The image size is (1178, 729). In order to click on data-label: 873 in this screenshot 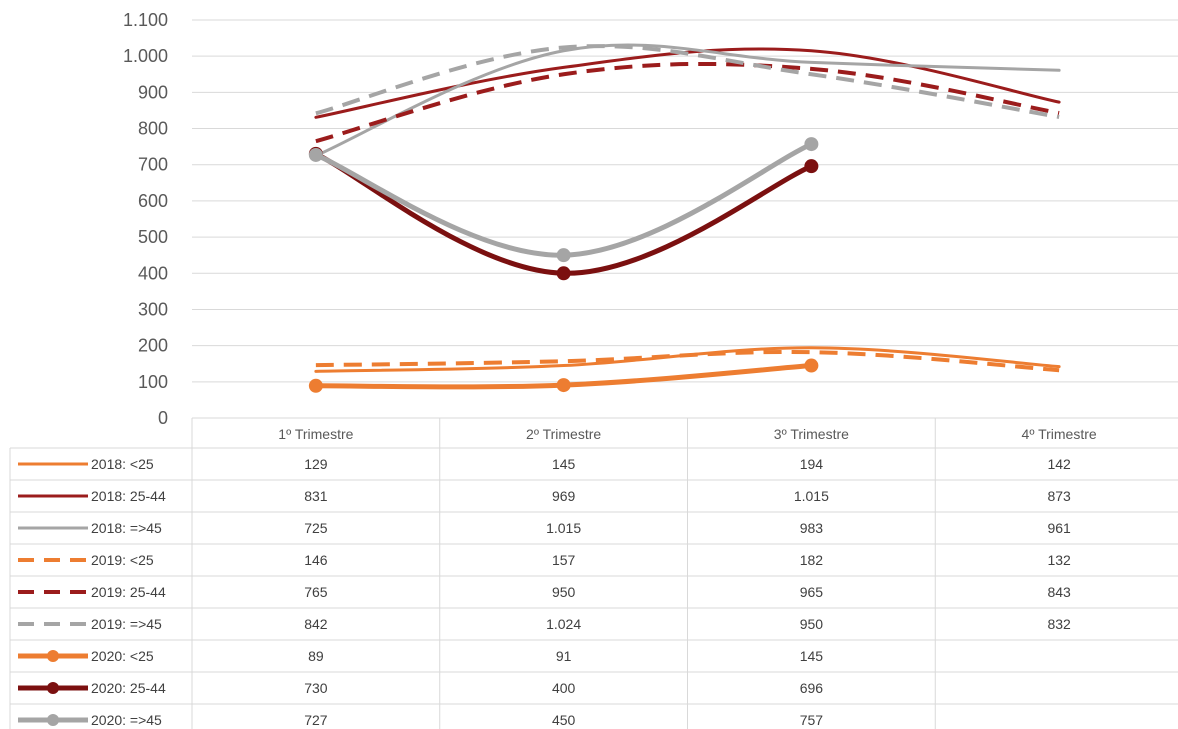, I will do `click(1059, 496)`.